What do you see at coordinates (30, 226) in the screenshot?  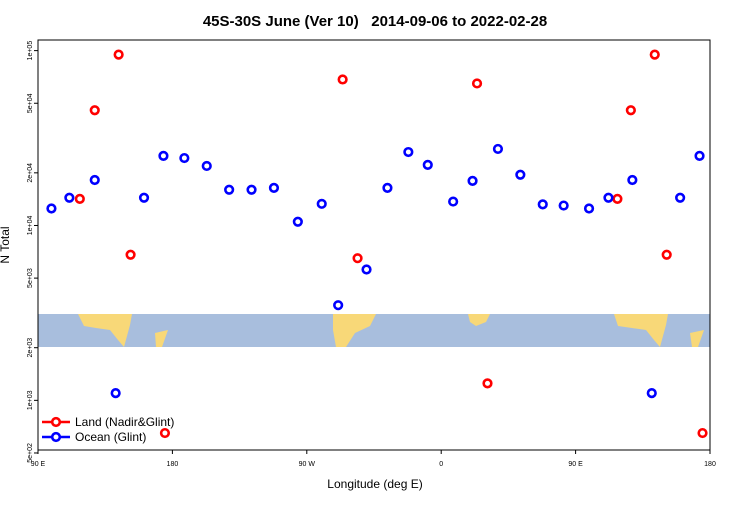 I see `y-tick-label: 1e+04` at bounding box center [30, 226].